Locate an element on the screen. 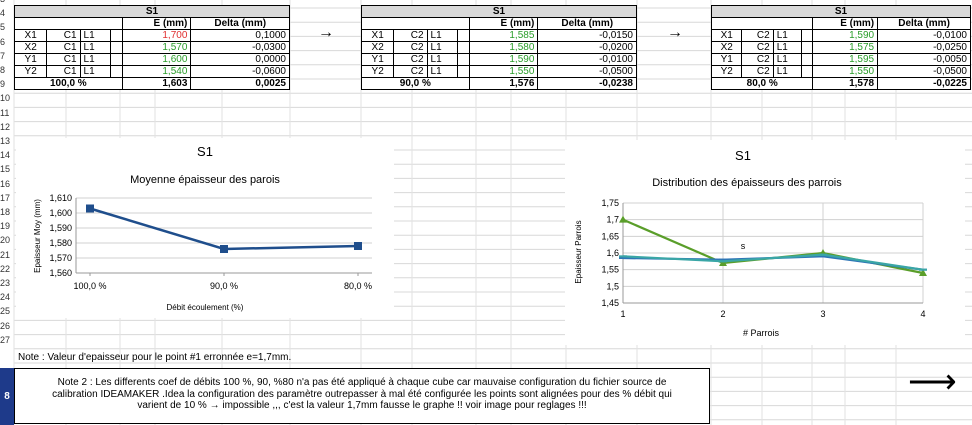  footer-e: 1,603 is located at coordinates (156, 83).